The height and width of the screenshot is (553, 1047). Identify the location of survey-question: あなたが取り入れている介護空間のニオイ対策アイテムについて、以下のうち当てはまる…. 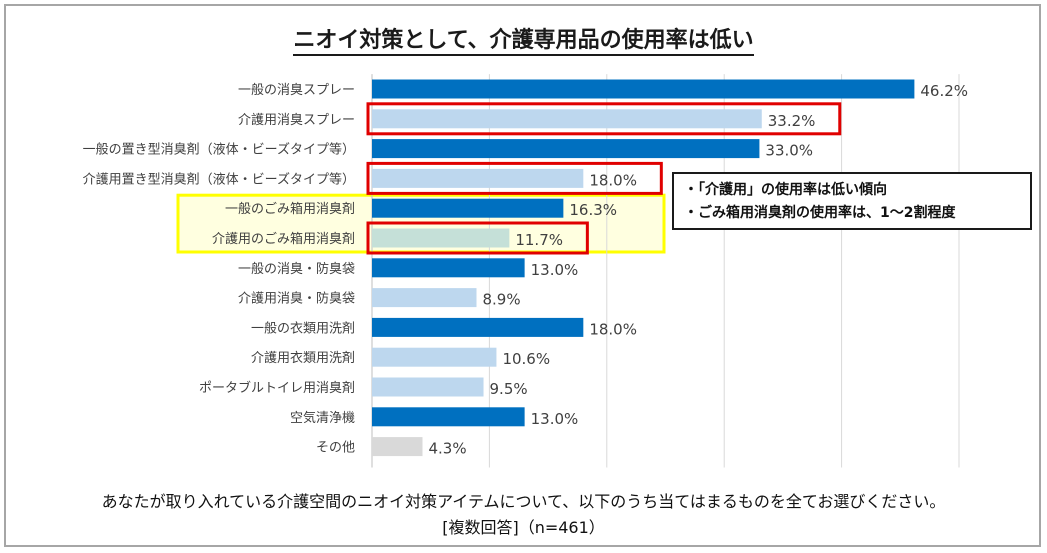
(523, 501).